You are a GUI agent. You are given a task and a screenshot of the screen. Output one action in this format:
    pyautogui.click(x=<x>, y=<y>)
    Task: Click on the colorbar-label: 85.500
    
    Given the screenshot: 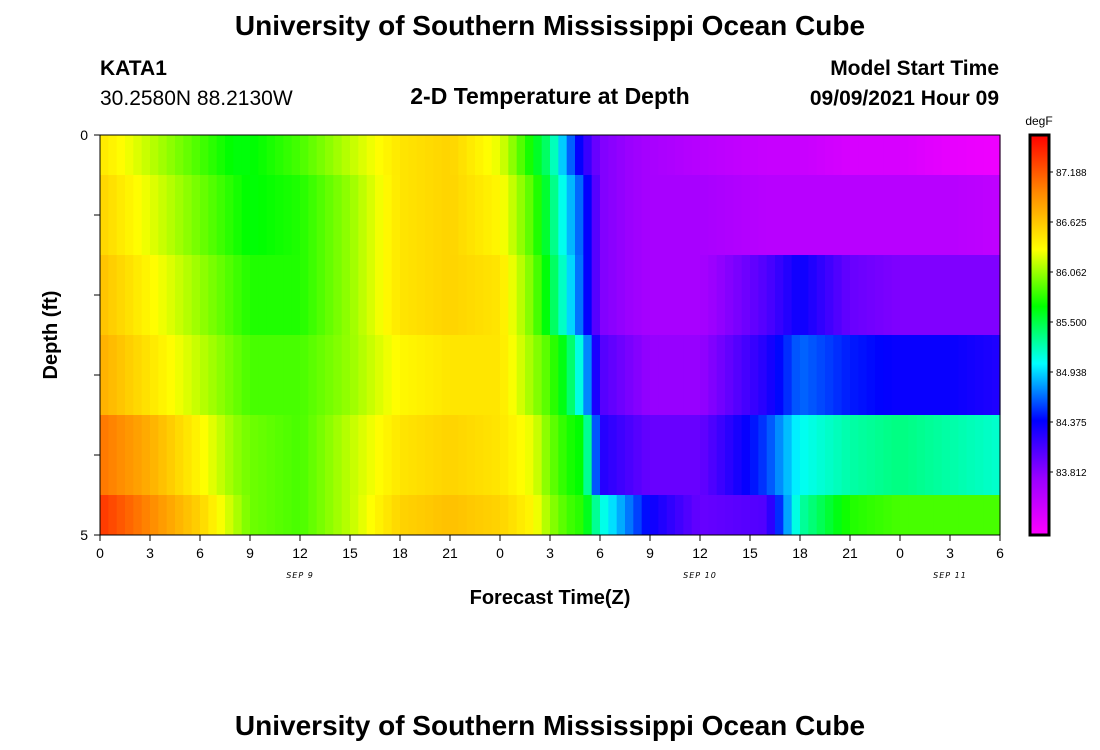 What is the action you would take?
    pyautogui.click(x=1071, y=323)
    